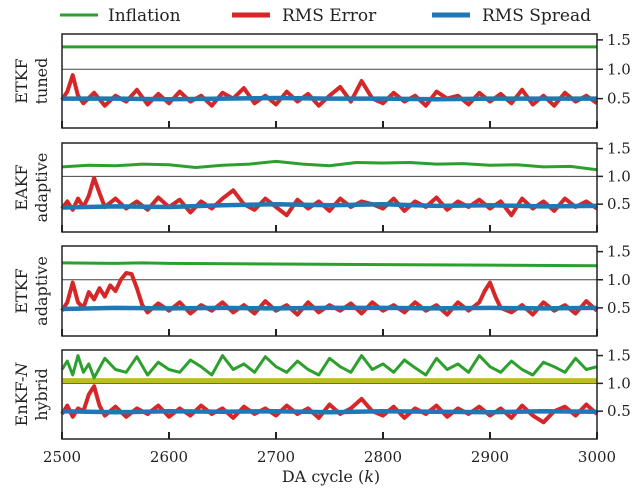 Image resolution: width=643 pixels, height=492 pixels. Describe the element at coordinates (21, 402) in the screenshot. I see `y-axis-label-part: EnKF-` at that location.